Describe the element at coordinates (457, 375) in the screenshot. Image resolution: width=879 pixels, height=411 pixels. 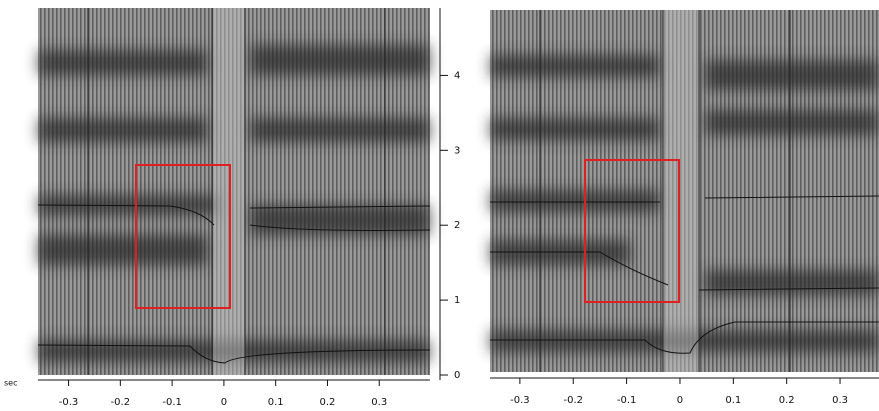
I see `y-tick-label: 0` at that location.